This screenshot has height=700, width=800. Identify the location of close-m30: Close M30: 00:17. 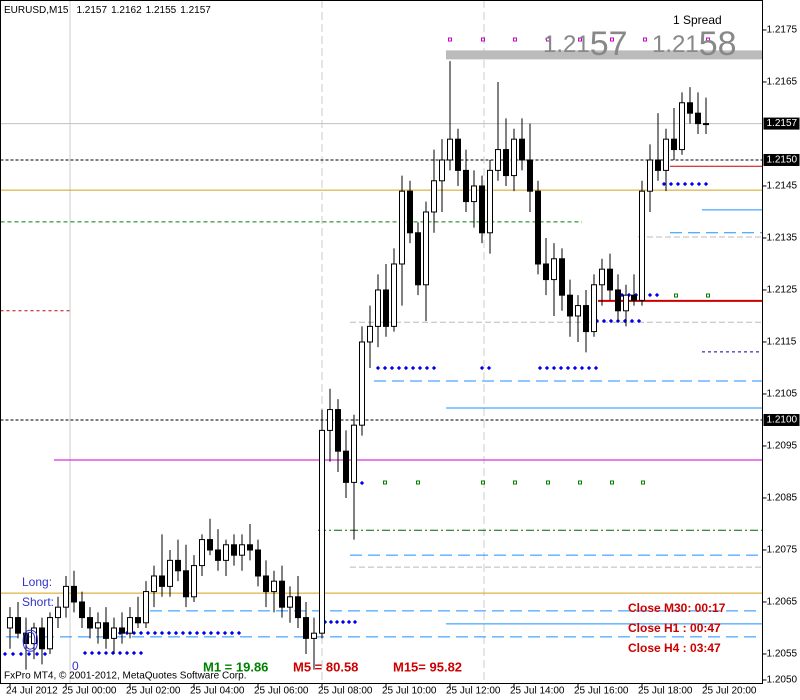
(677, 608).